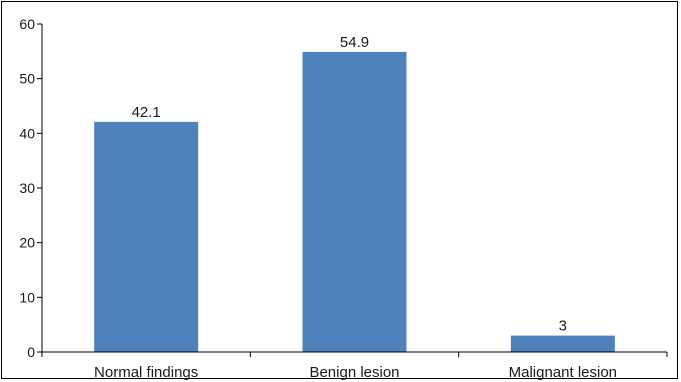 Image resolution: width=681 pixels, height=382 pixels. What do you see at coordinates (27, 133) in the screenshot?
I see `y-tick-label: 40` at bounding box center [27, 133].